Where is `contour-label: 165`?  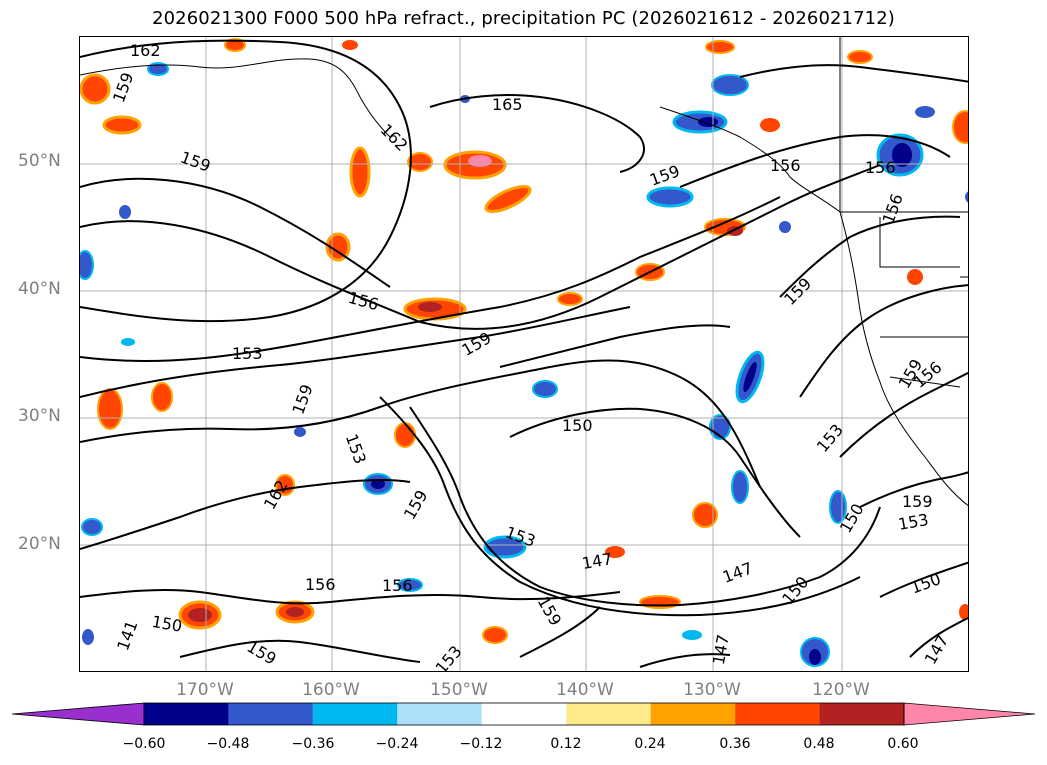 contour-label: 165 is located at coordinates (507, 104).